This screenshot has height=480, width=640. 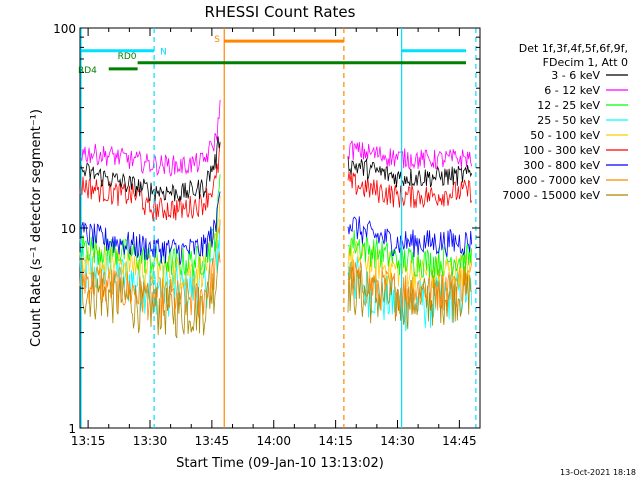 What do you see at coordinates (568, 120) in the screenshot?
I see `legend-entry-label: 25 - 50 keV` at bounding box center [568, 120].